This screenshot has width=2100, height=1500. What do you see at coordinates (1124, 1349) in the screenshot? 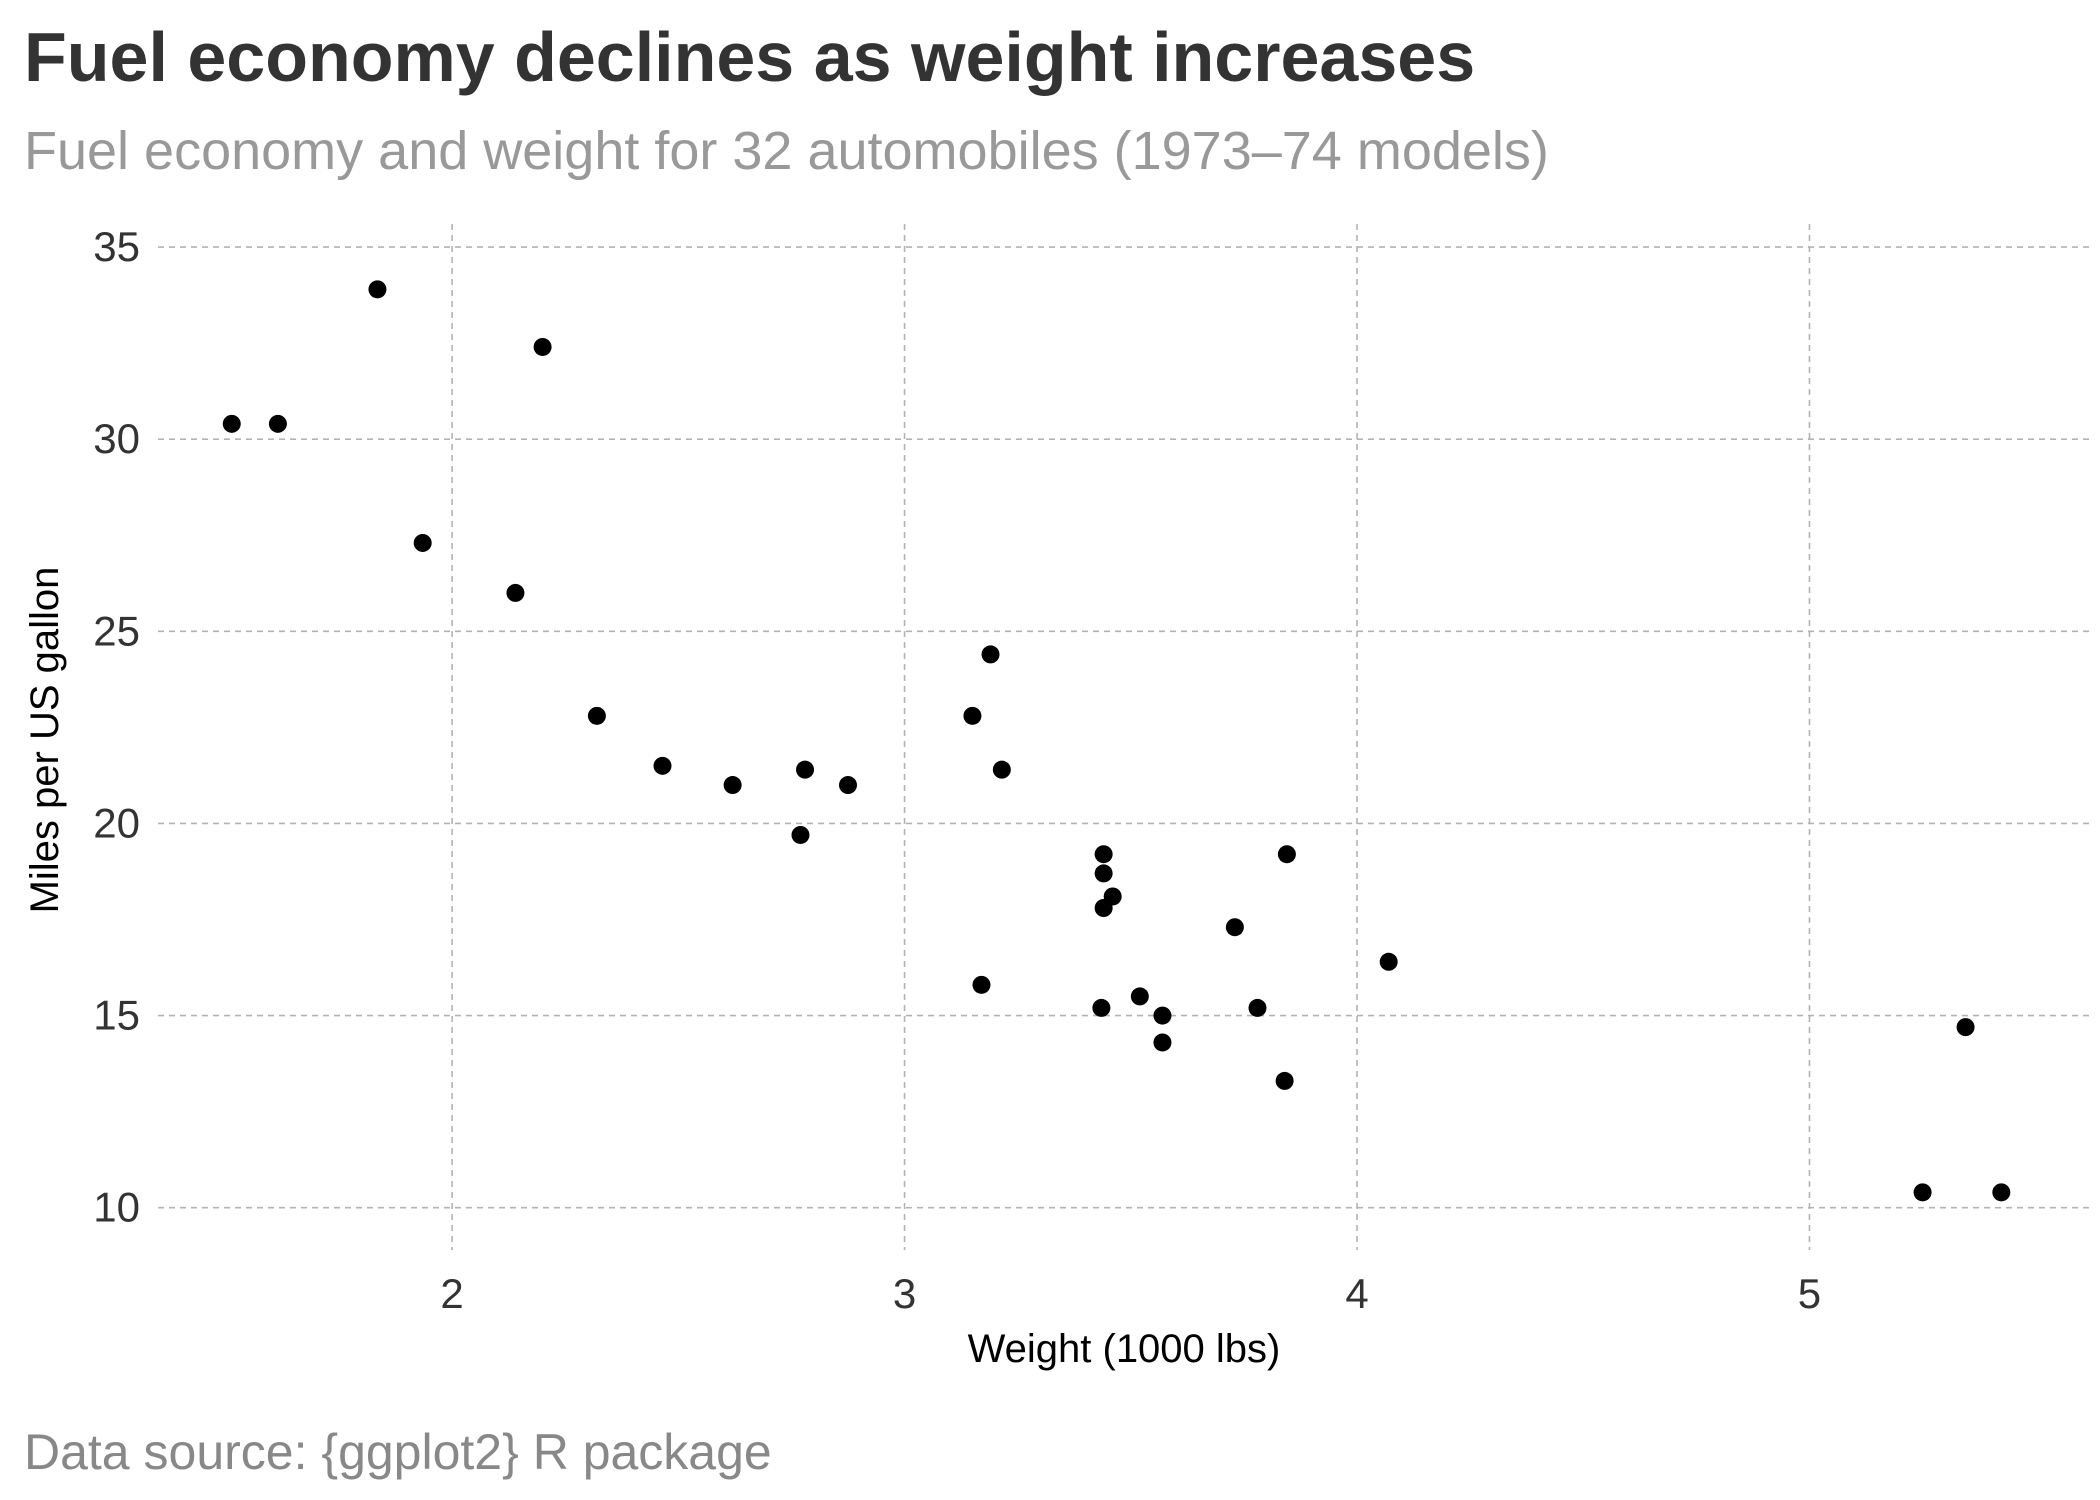
I see `x-axis-title: Weight (1000 lbs)` at bounding box center [1124, 1349].